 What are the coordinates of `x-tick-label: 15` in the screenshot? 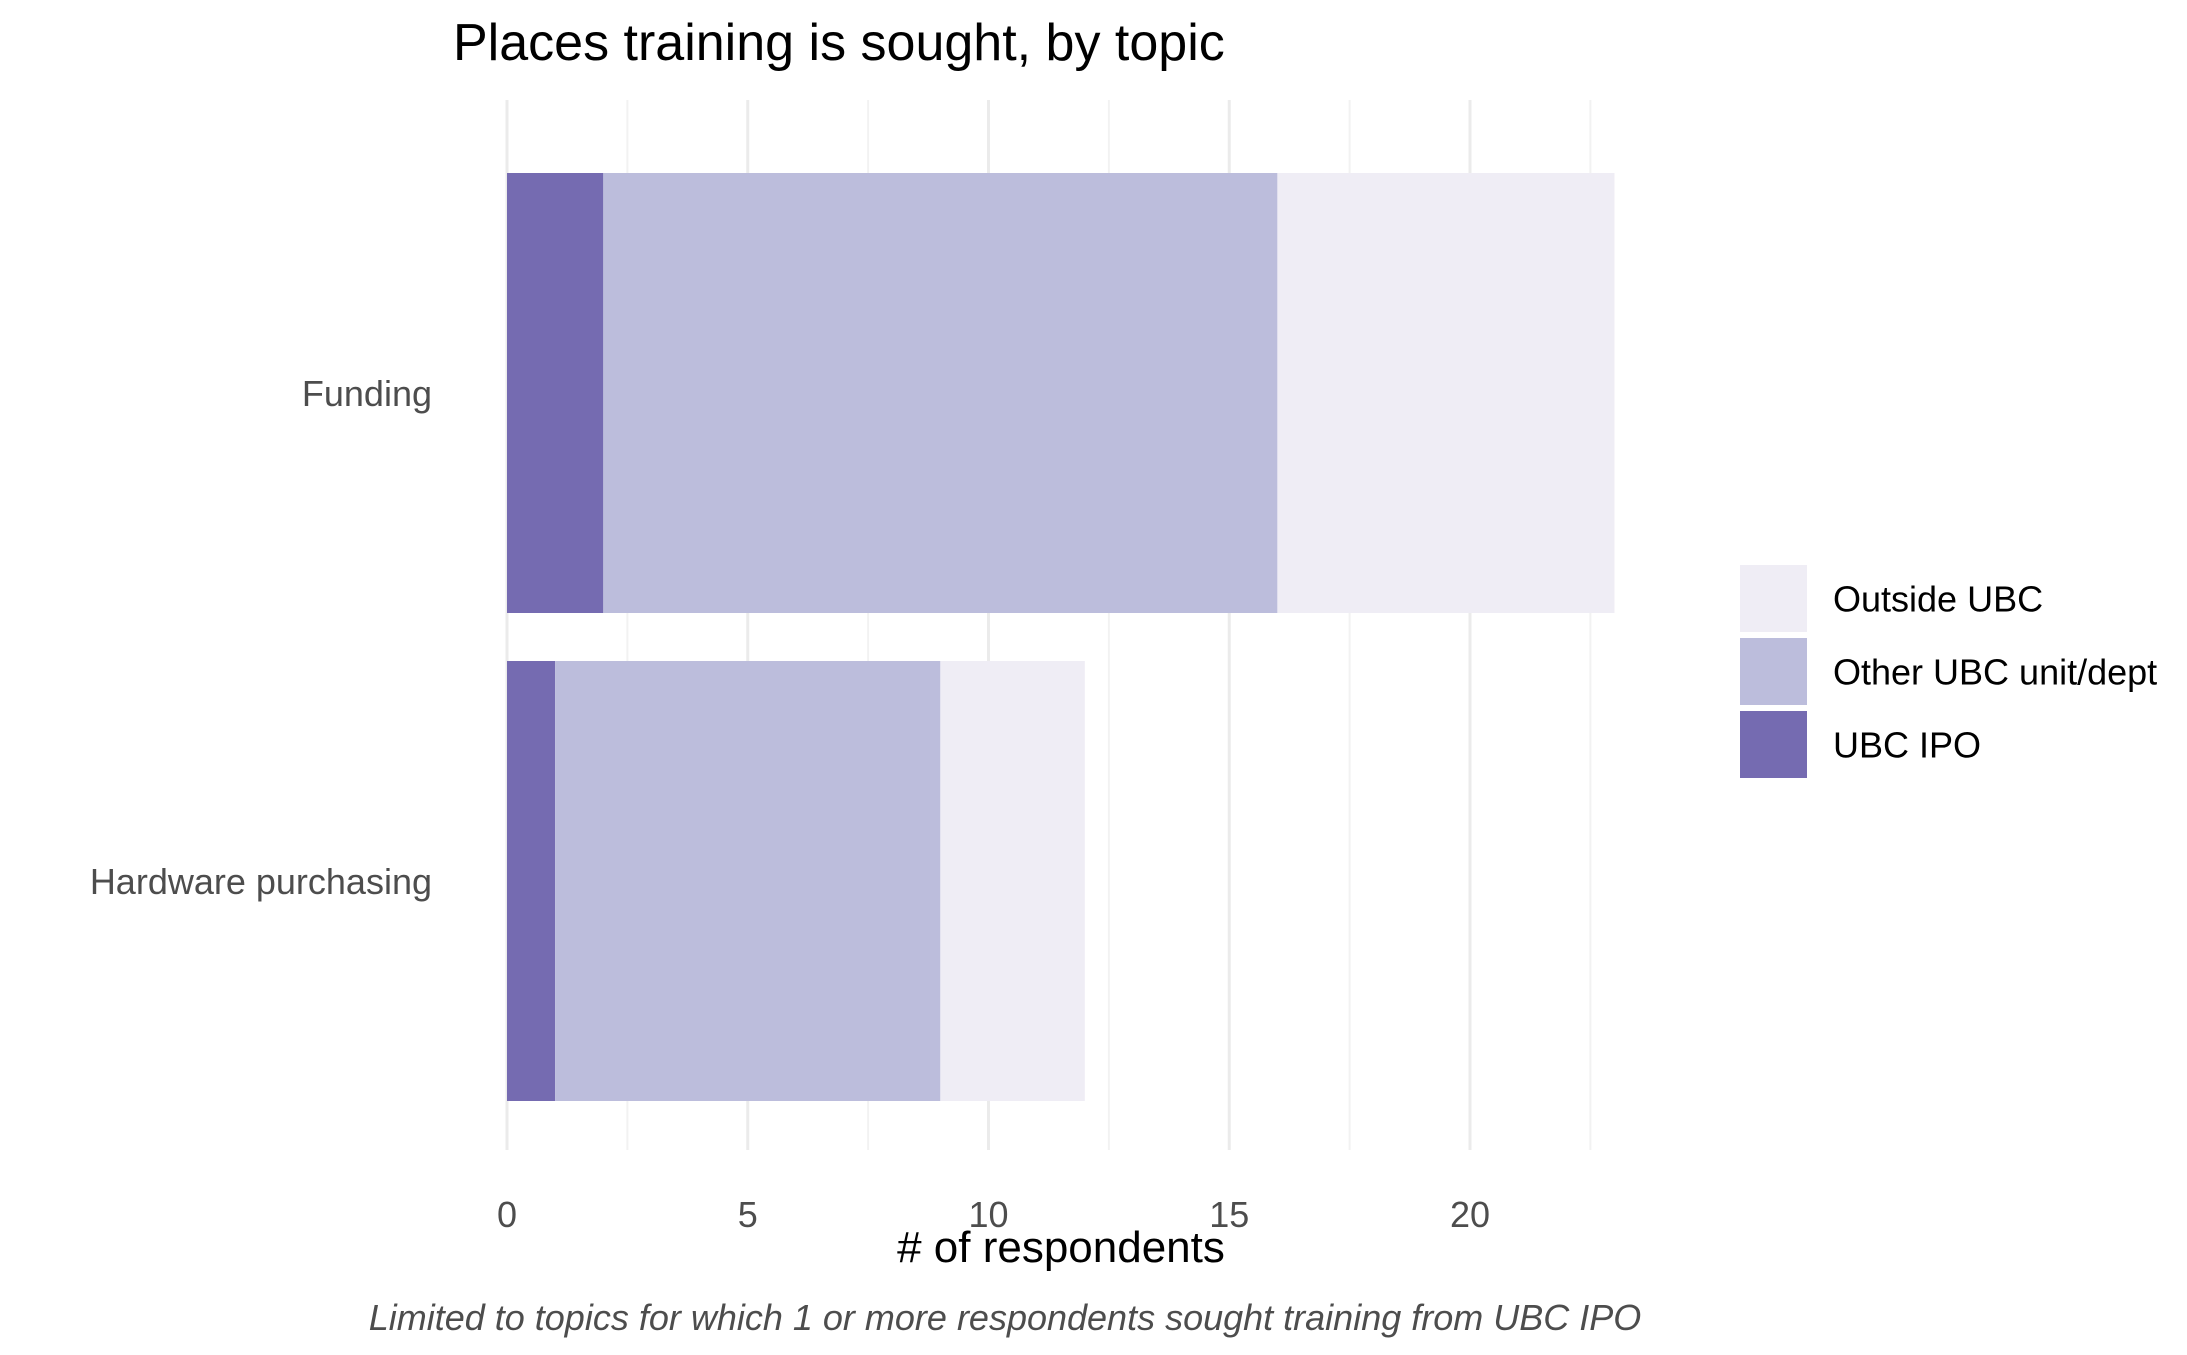 It's located at (1229, 1214).